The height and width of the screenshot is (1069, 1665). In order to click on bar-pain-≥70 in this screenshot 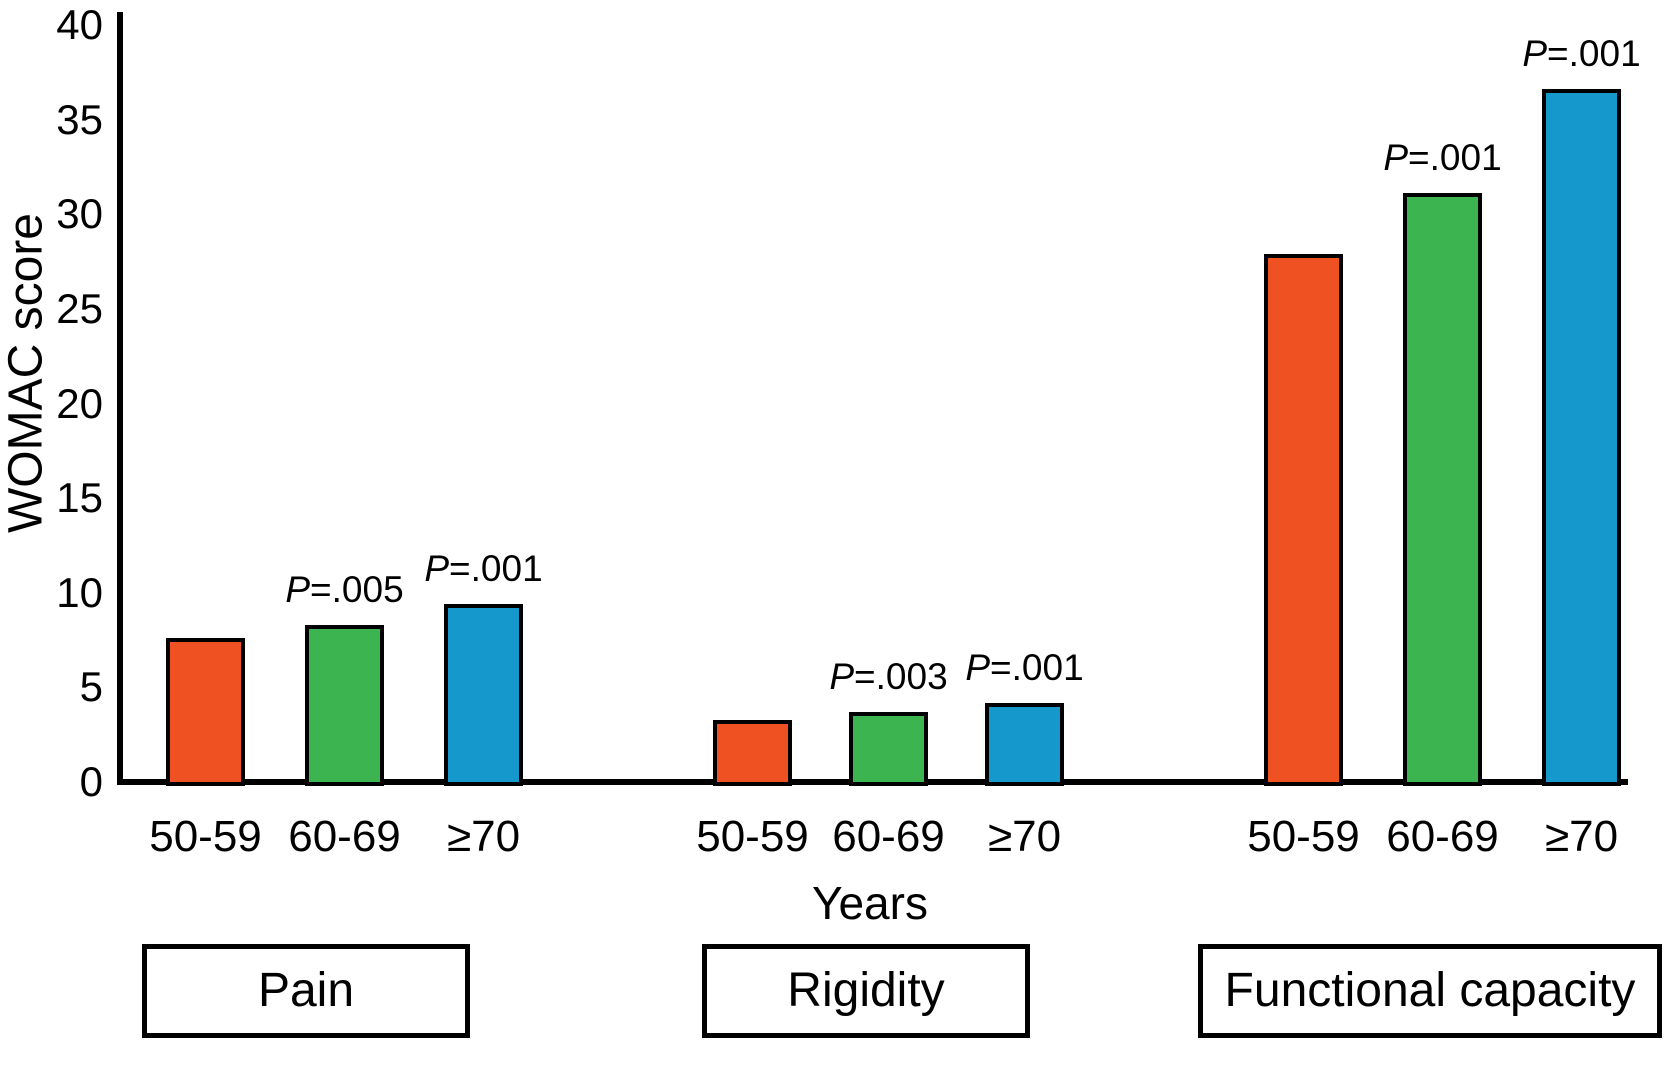, I will do `click(483, 695)`.